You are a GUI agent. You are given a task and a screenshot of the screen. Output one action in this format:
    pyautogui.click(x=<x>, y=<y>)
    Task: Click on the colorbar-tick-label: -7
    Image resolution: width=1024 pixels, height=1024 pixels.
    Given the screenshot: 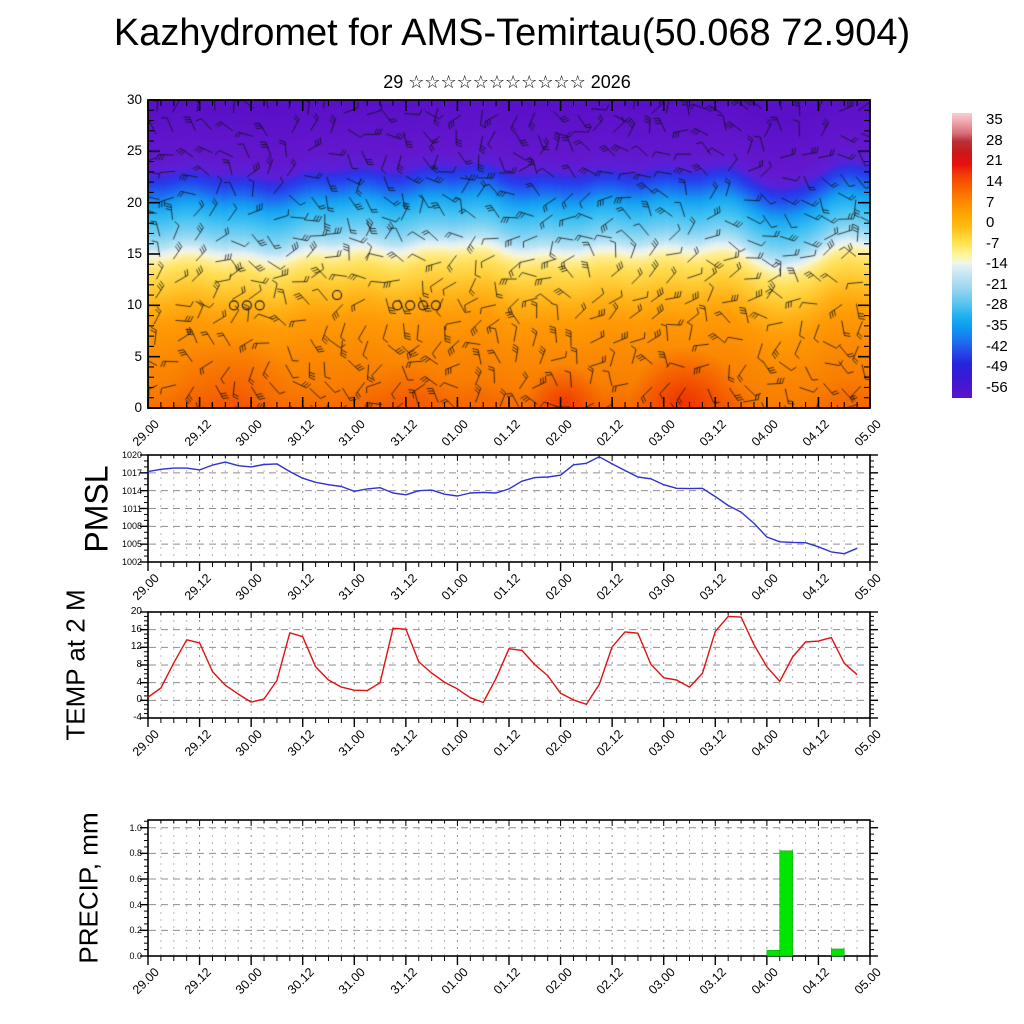 What is the action you would take?
    pyautogui.click(x=993, y=243)
    